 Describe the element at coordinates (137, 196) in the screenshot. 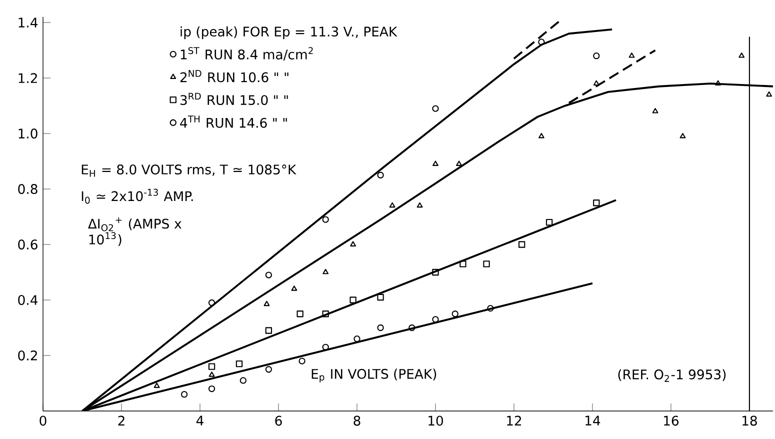

I see `annotation: I$_{0}$ ≃ 2x10$^{-13}$ AMP.` at that location.